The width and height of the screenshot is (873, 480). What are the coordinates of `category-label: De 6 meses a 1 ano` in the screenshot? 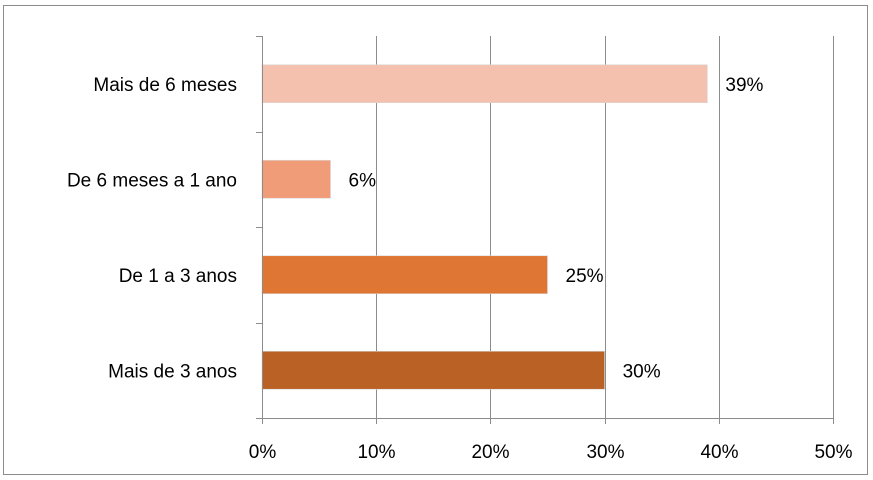 It's located at (152, 180).